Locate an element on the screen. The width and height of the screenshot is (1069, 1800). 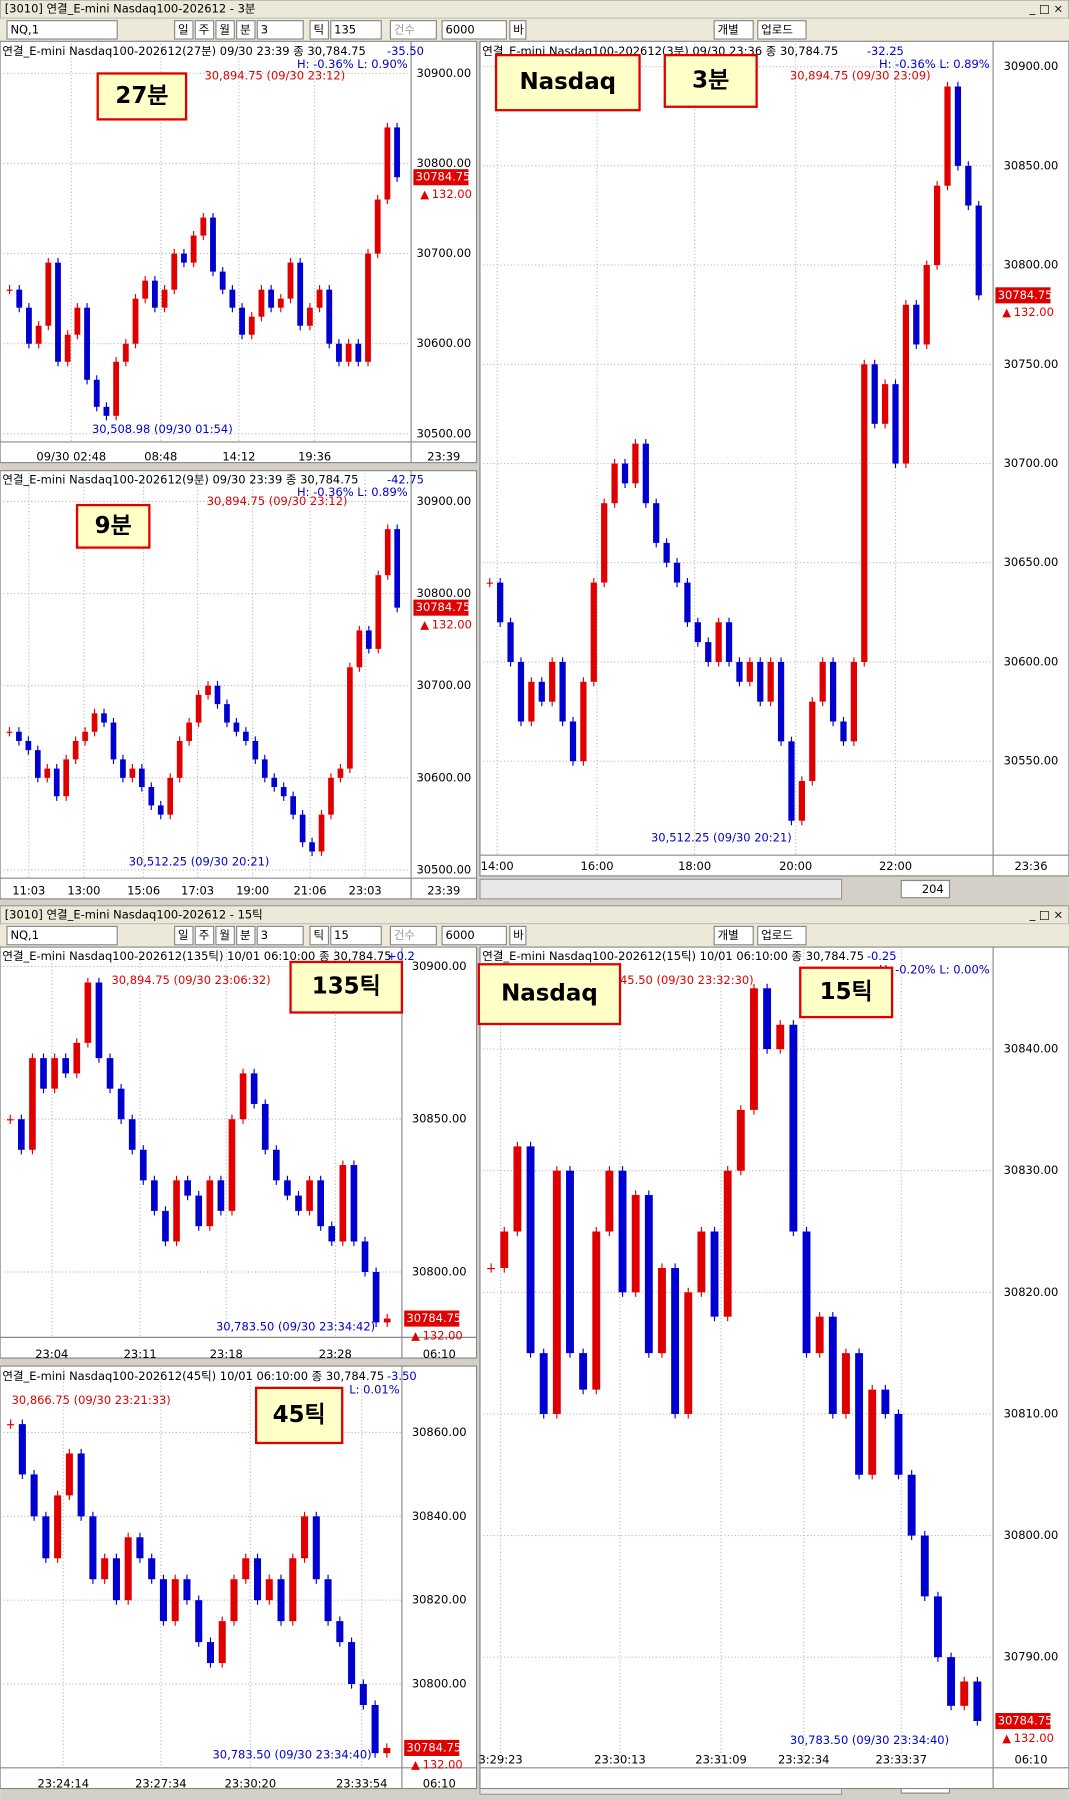
label-text: Nasdaq is located at coordinates (549, 994).